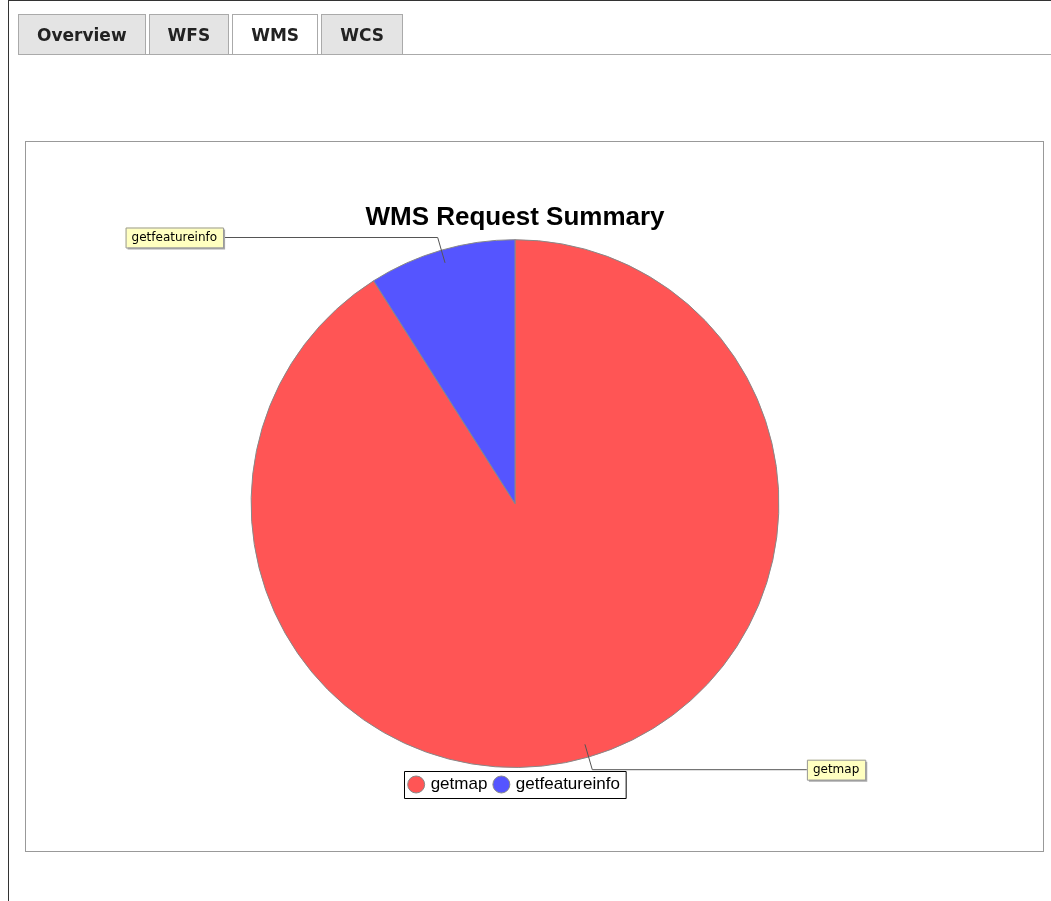 The image size is (1051, 901). What do you see at coordinates (567, 784) in the screenshot?
I see `legend-label: getfeatureinfo` at bounding box center [567, 784].